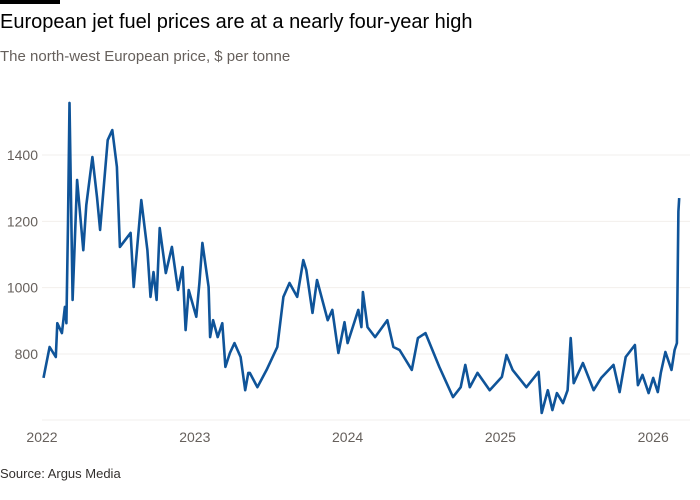 The image size is (700, 500). I want to click on x-tick-label: 2024, so click(347, 437).